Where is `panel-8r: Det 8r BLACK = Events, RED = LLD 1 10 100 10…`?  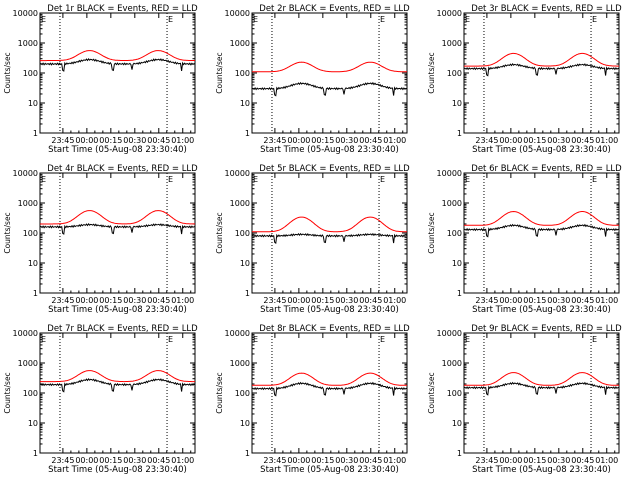 panel-8r: Det 8r BLACK = Events, RED = LLD 1 10 100 10… is located at coordinates (312, 399).